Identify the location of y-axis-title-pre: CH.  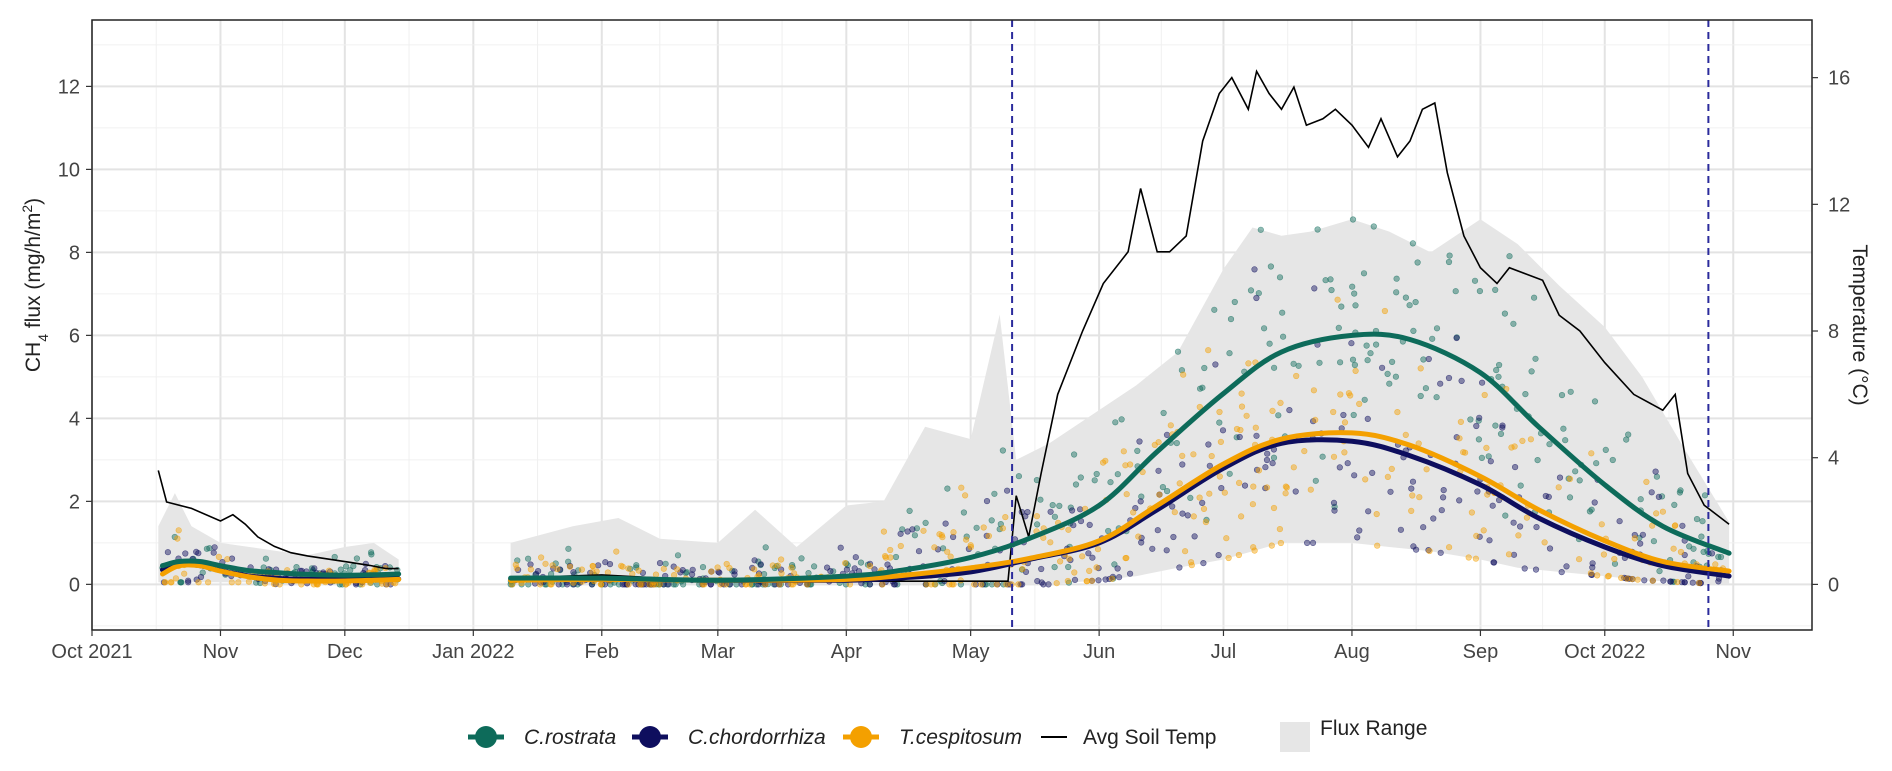
(33, 357).